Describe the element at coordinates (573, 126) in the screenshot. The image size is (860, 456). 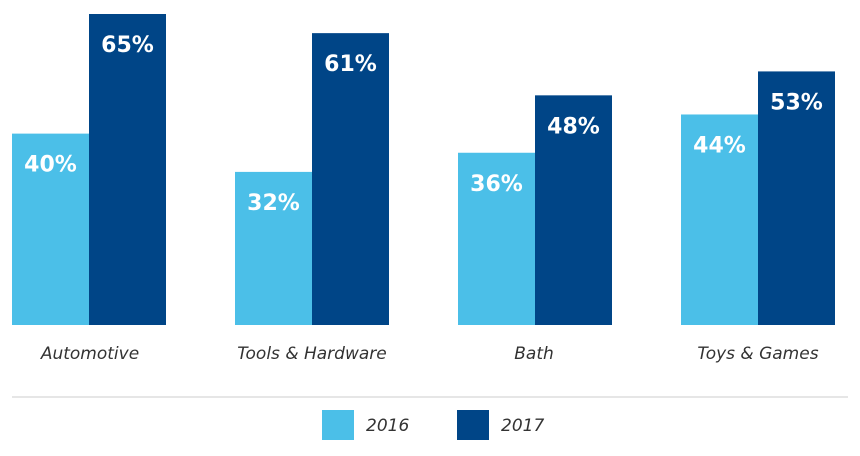
I see `data-label-2017-2: 48%` at that location.